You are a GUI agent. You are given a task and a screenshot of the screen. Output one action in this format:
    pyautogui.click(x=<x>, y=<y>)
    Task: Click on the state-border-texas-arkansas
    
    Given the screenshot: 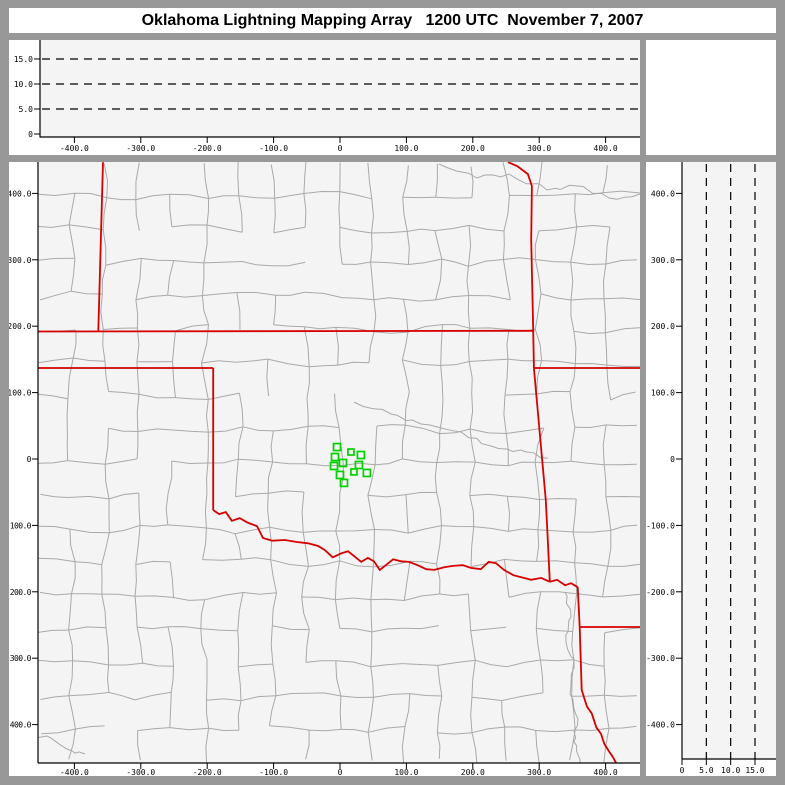 What is the action you would take?
    pyautogui.click(x=578, y=607)
    